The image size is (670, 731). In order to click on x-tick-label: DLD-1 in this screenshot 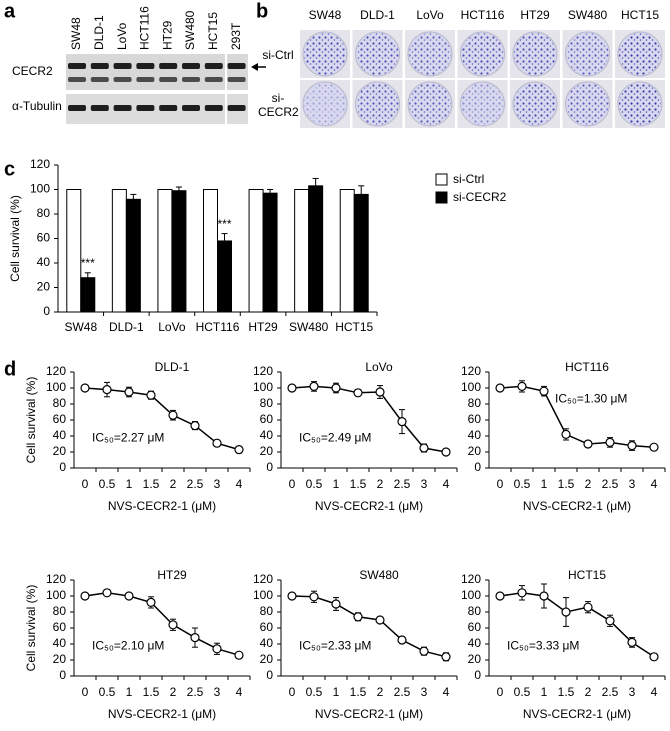, I will do `click(126, 327)`.